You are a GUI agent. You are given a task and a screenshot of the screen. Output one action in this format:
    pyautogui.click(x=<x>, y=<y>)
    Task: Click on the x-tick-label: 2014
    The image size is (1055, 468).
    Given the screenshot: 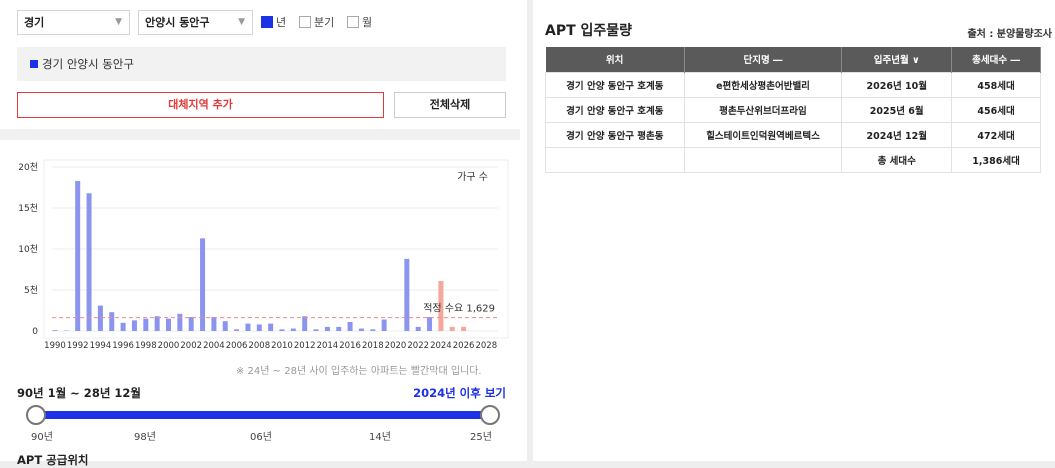 What is the action you would take?
    pyautogui.click(x=328, y=346)
    